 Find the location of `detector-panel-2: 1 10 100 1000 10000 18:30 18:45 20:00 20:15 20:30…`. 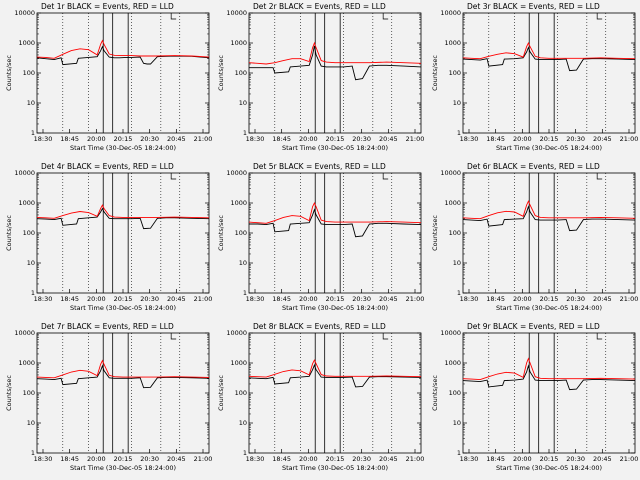

detector-panel-2: 1 10 100 1000 10000 18:30 18:45 20:00 20:15 20:30… is located at coordinates (320, 77).